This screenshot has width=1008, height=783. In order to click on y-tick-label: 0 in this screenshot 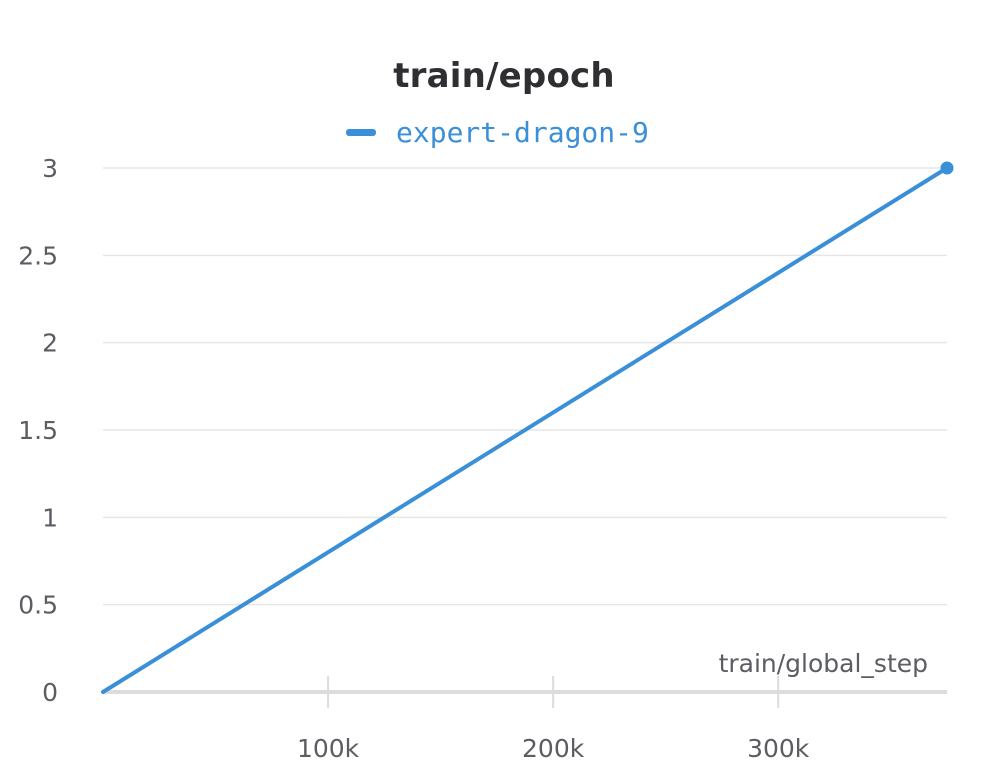, I will do `click(50, 692)`.